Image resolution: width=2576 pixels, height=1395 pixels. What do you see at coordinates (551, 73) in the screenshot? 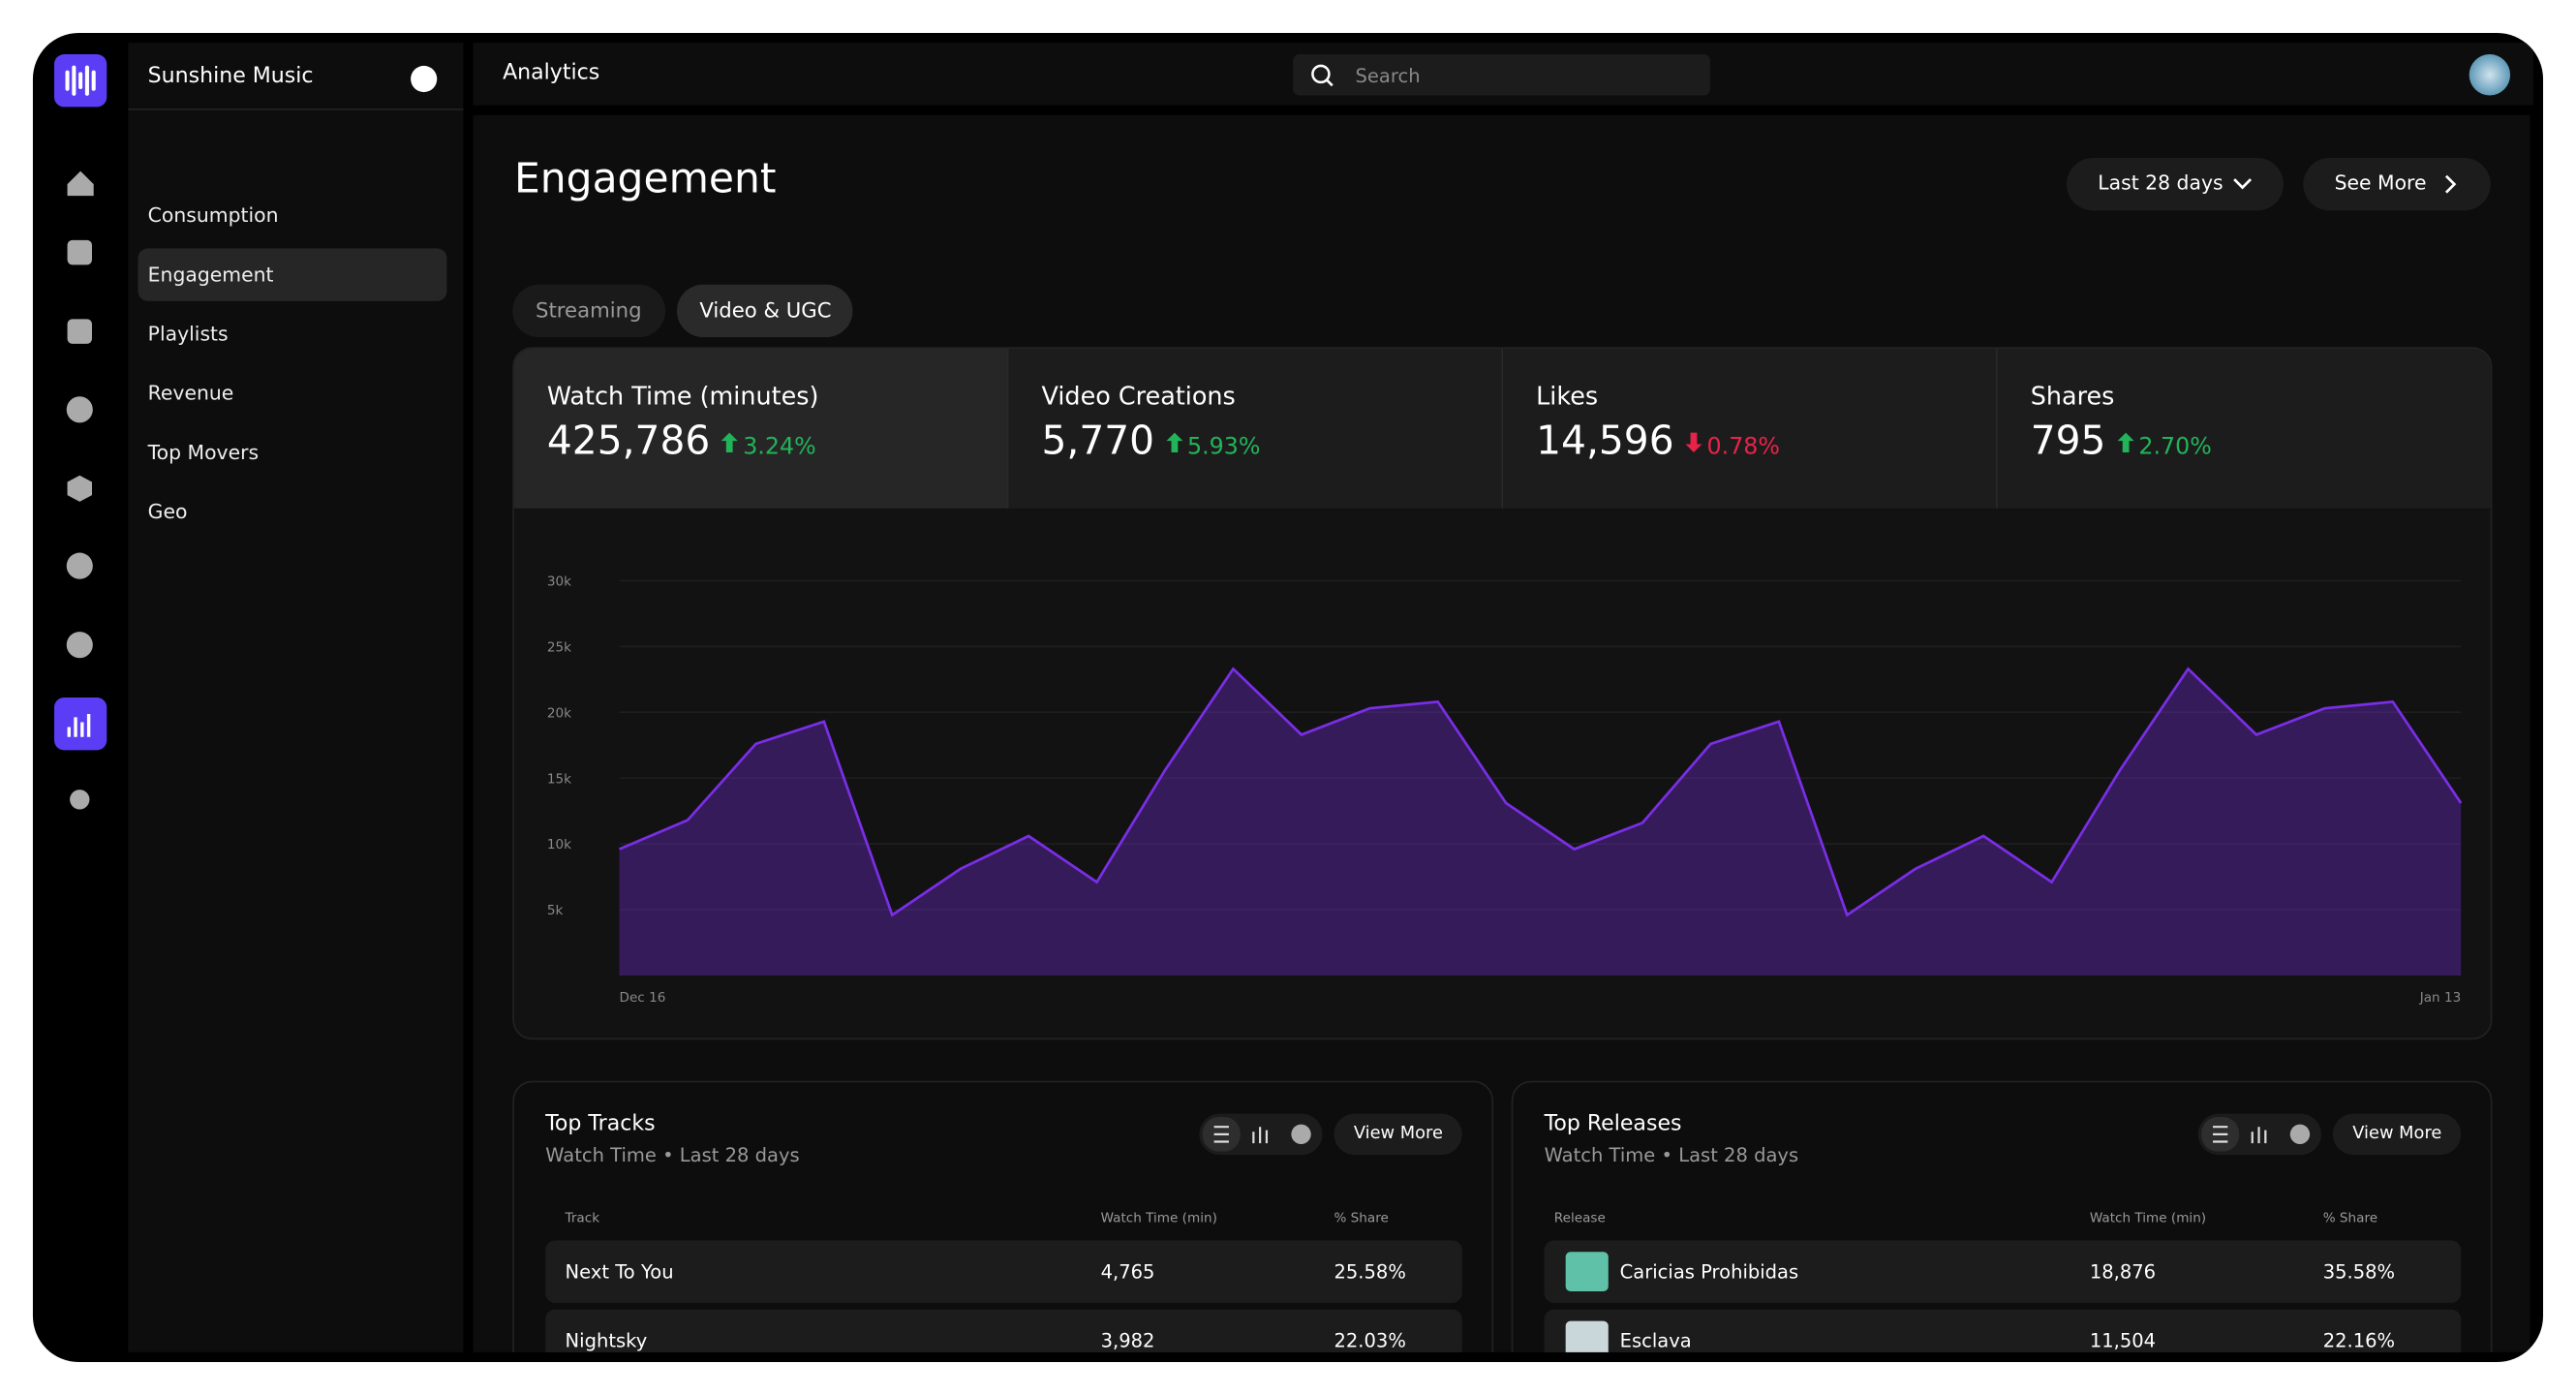
I see `header-title: Analytics` at bounding box center [551, 73].